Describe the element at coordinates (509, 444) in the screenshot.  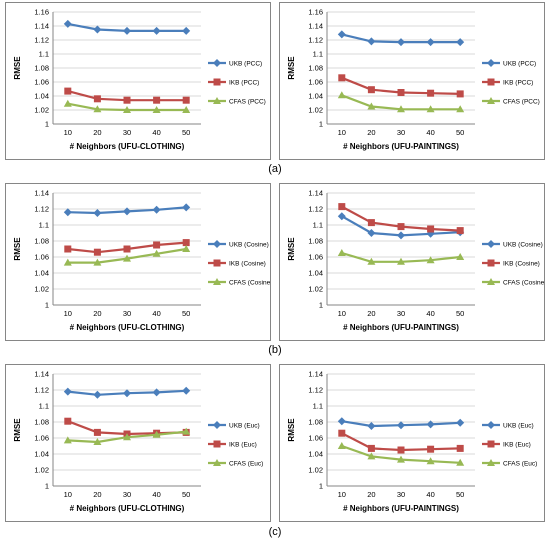
I see `legend: UKB (Euc) IKB (Euc) CFAS (Euc)` at that location.